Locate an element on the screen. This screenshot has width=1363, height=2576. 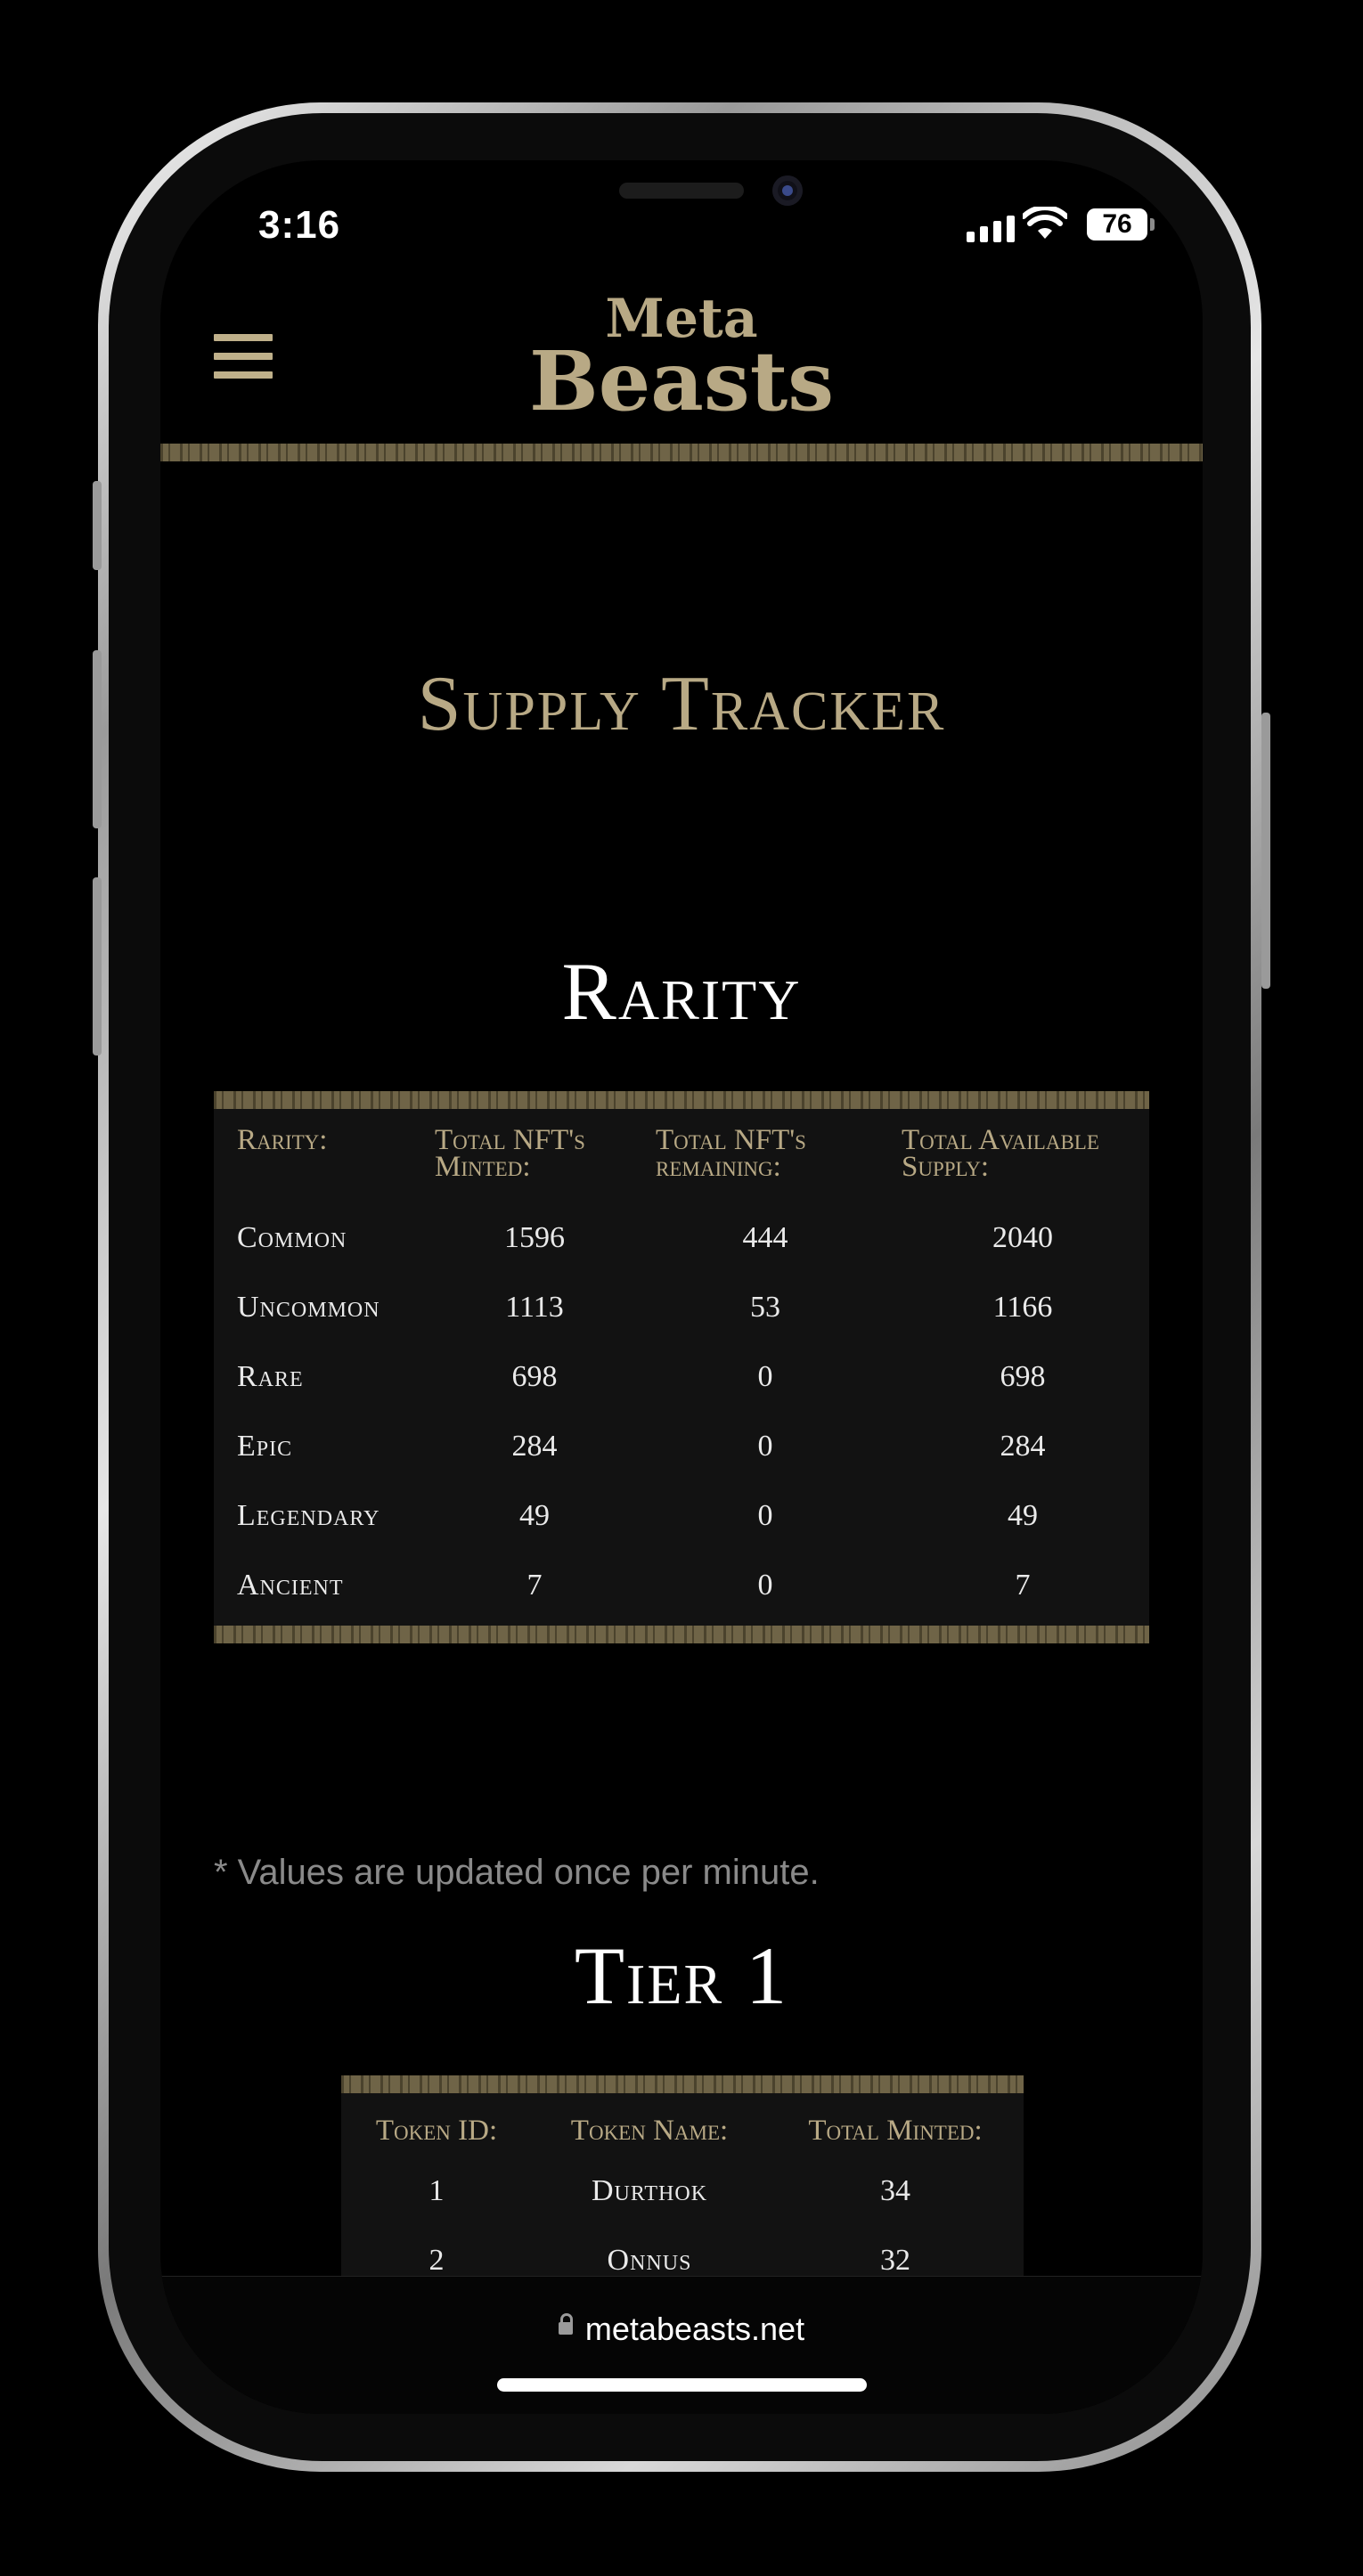
minted-value: 7 is located at coordinates (534, 1585).